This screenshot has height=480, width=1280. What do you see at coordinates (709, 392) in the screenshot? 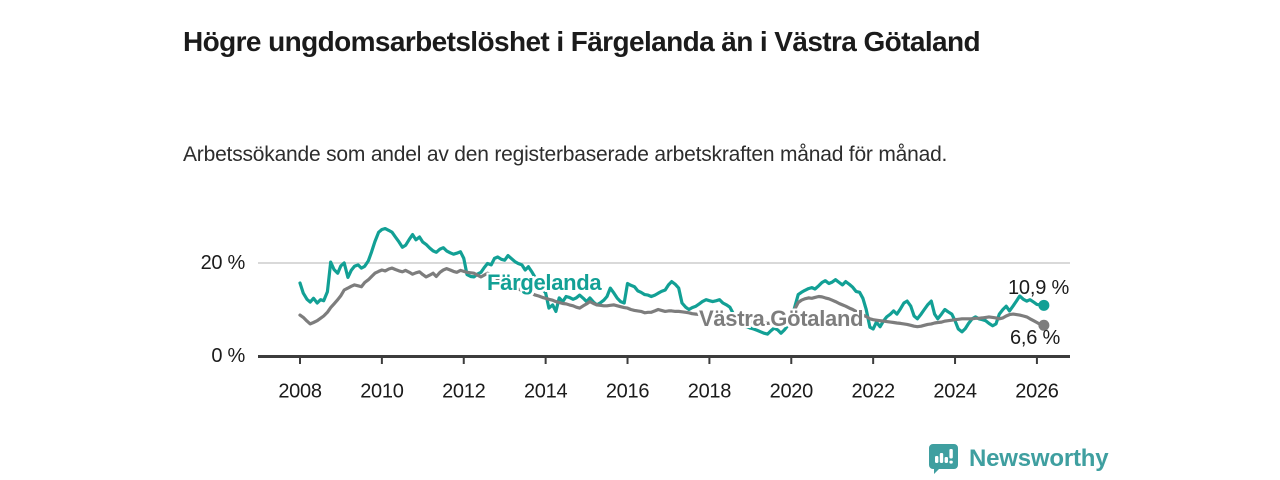
I see `x-axis-label: 2018` at bounding box center [709, 392].